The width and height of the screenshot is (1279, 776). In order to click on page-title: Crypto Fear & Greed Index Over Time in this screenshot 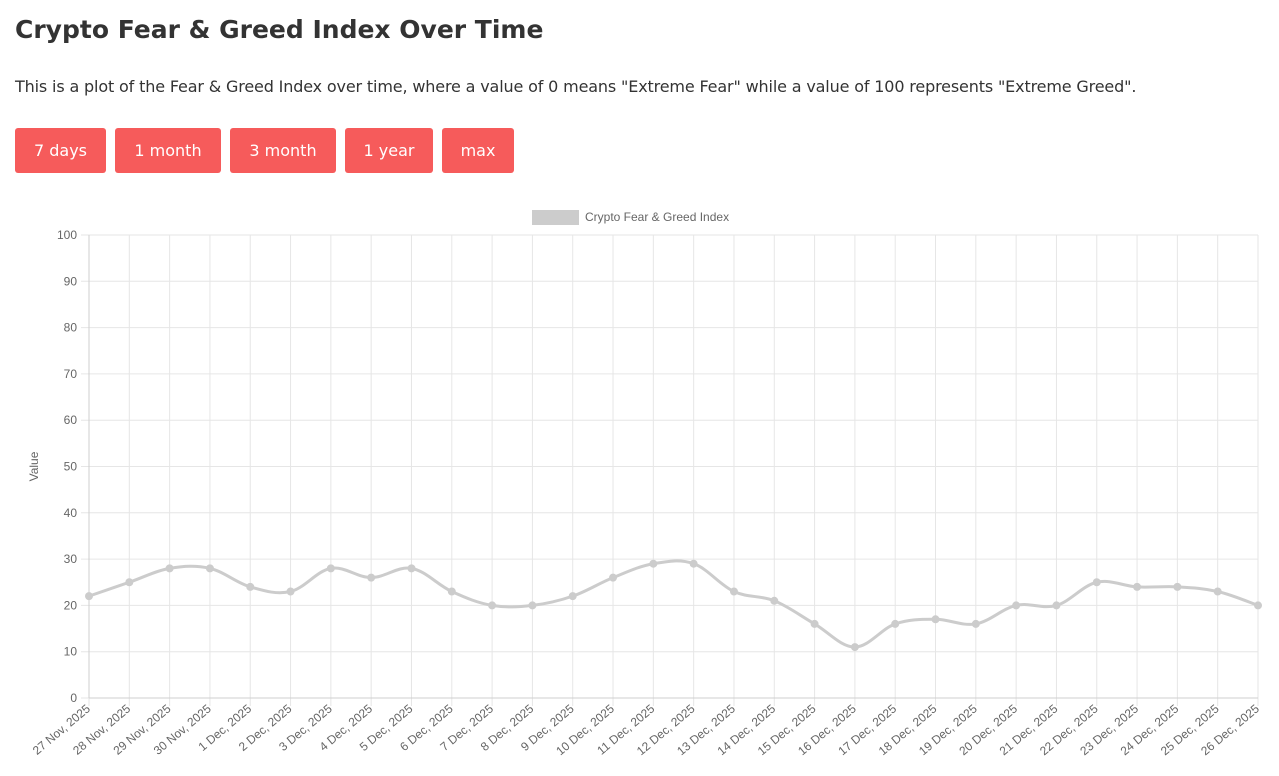, I will do `click(279, 29)`.